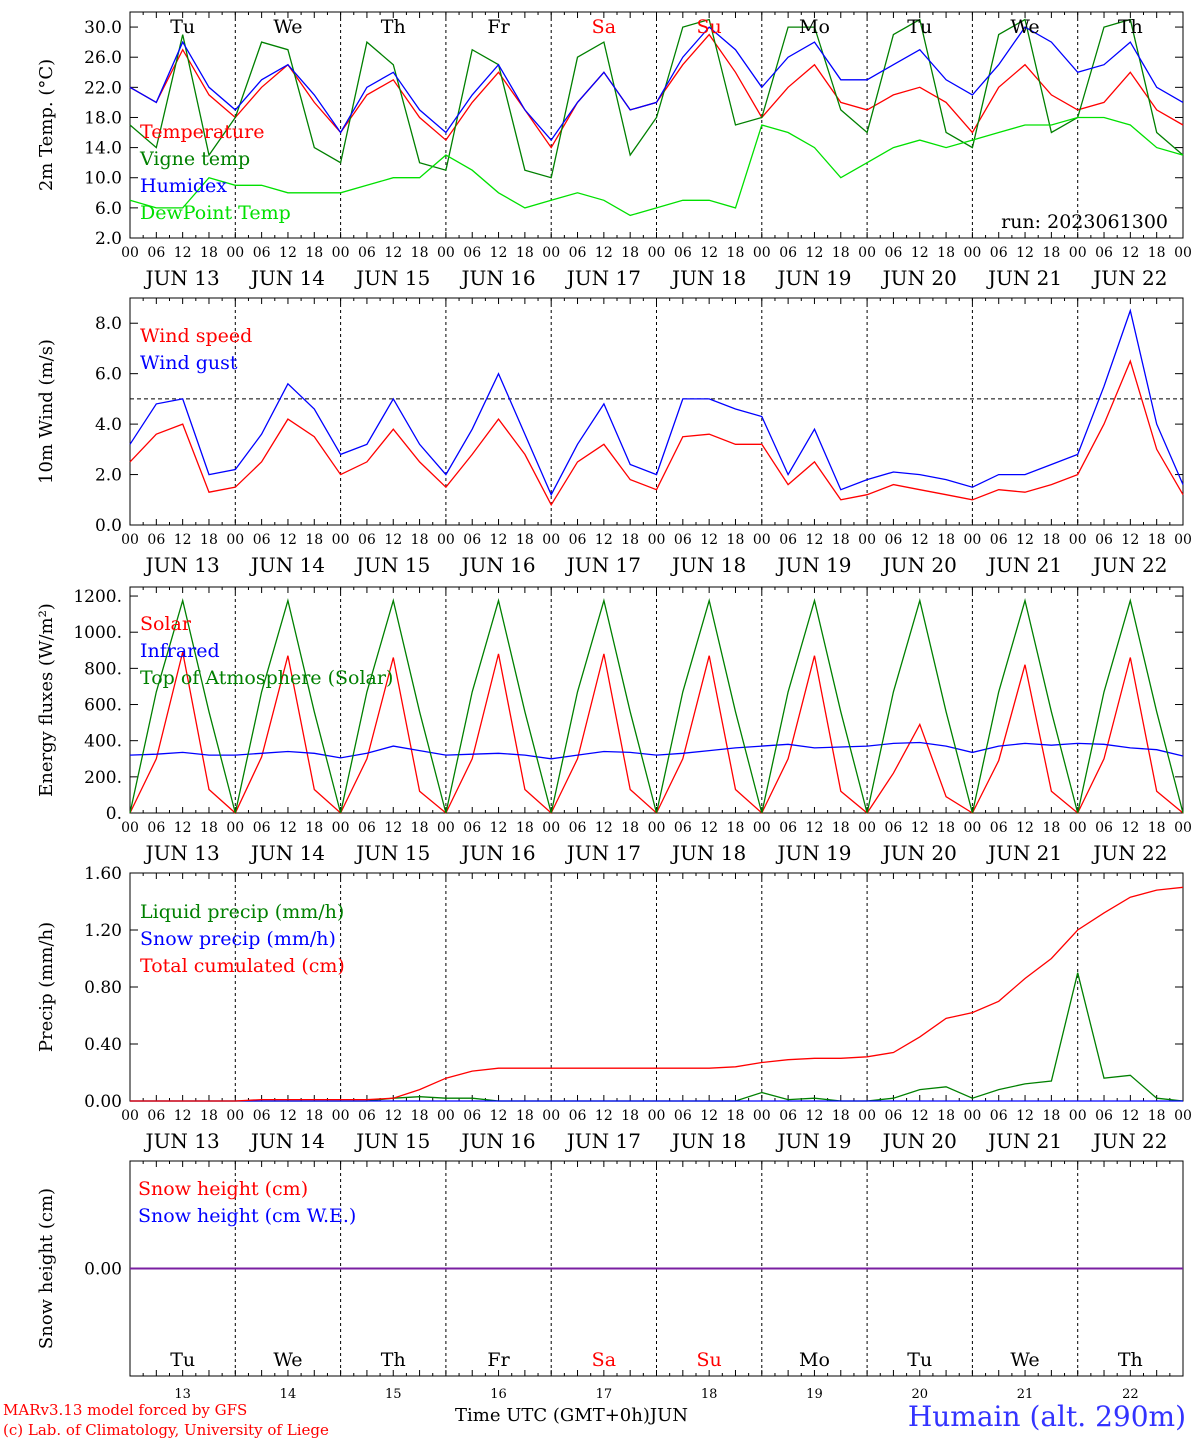 The width and height of the screenshot is (1194, 1440). Describe the element at coordinates (103, 742) in the screenshot. I see `y-tick-label: 400.` at that location.